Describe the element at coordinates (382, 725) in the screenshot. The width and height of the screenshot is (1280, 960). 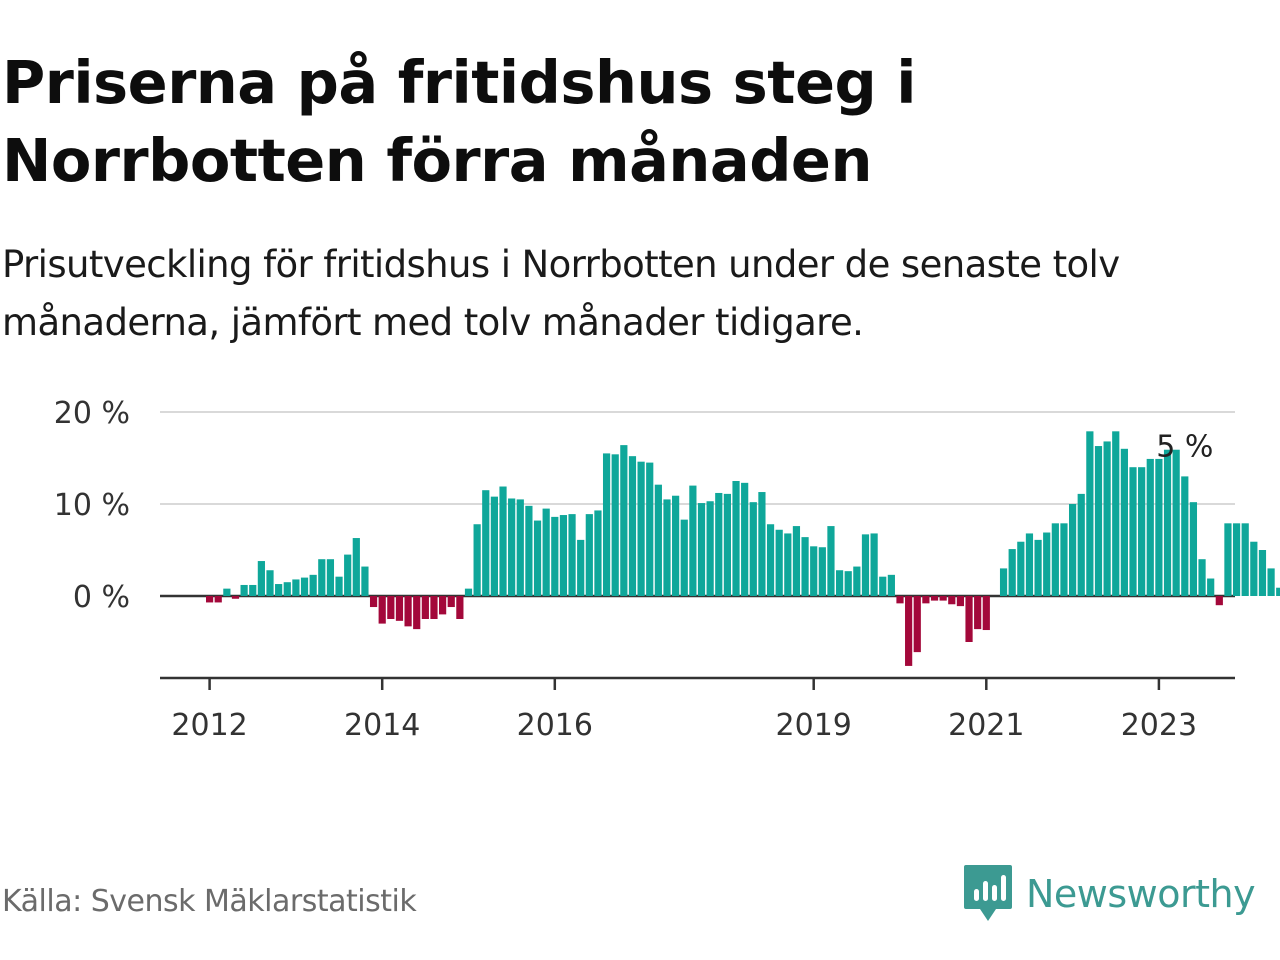
I see `x-tick-label: 2014` at that location.